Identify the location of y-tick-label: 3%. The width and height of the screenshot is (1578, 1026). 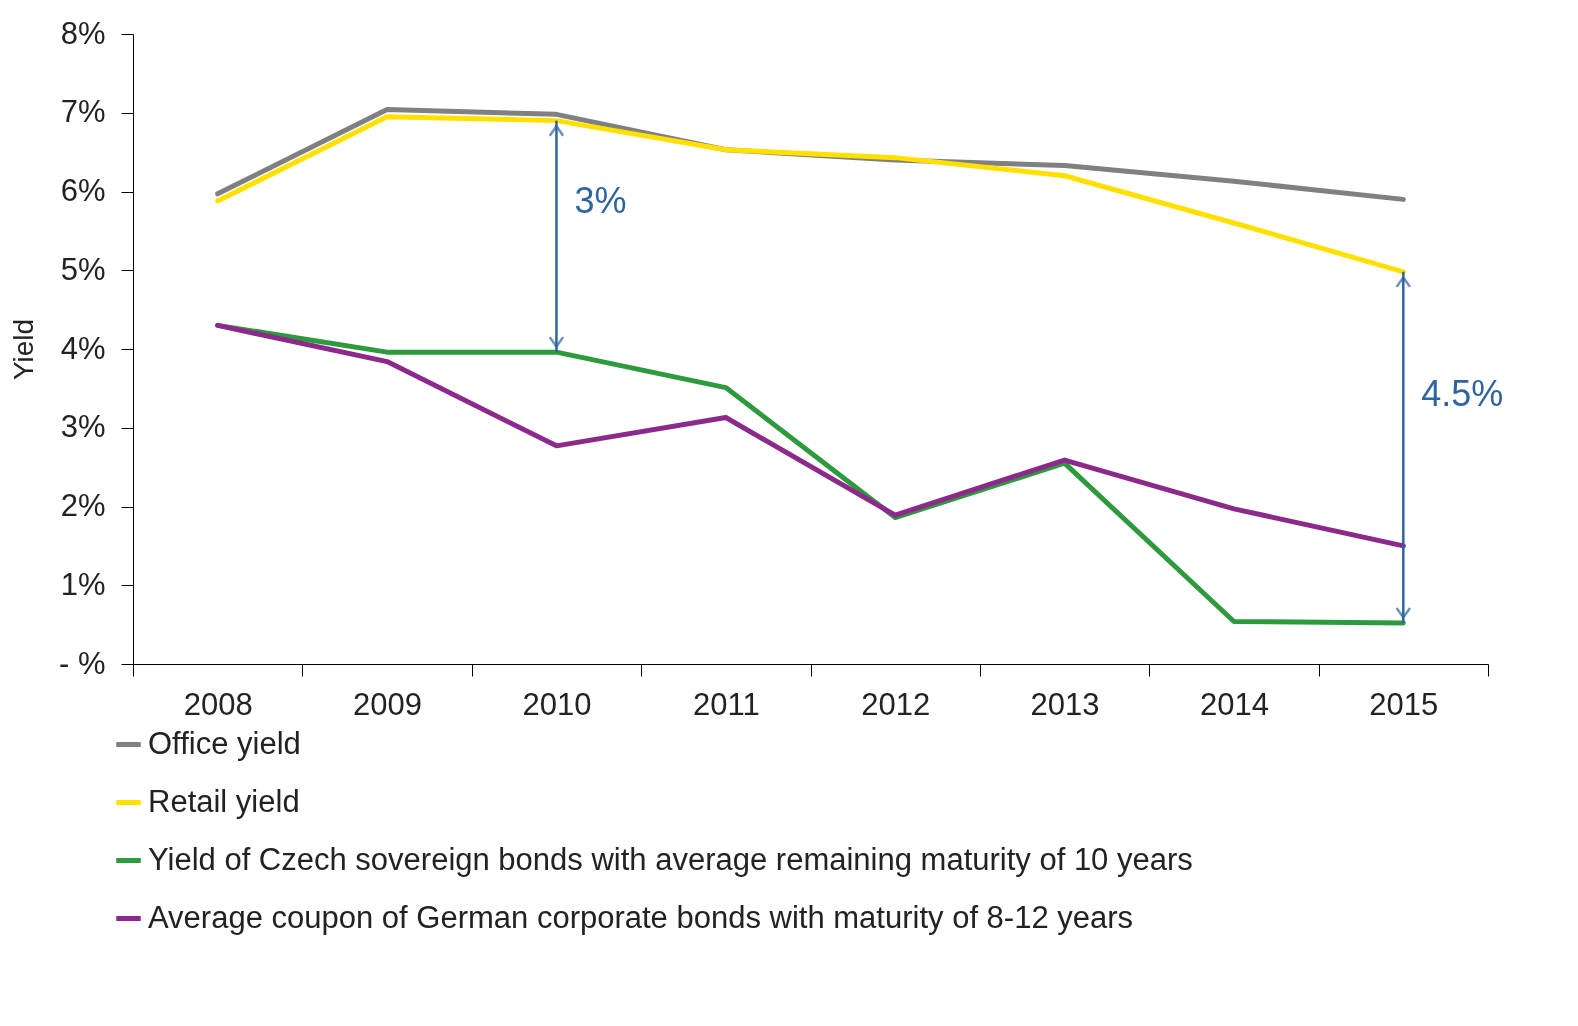
(83, 427).